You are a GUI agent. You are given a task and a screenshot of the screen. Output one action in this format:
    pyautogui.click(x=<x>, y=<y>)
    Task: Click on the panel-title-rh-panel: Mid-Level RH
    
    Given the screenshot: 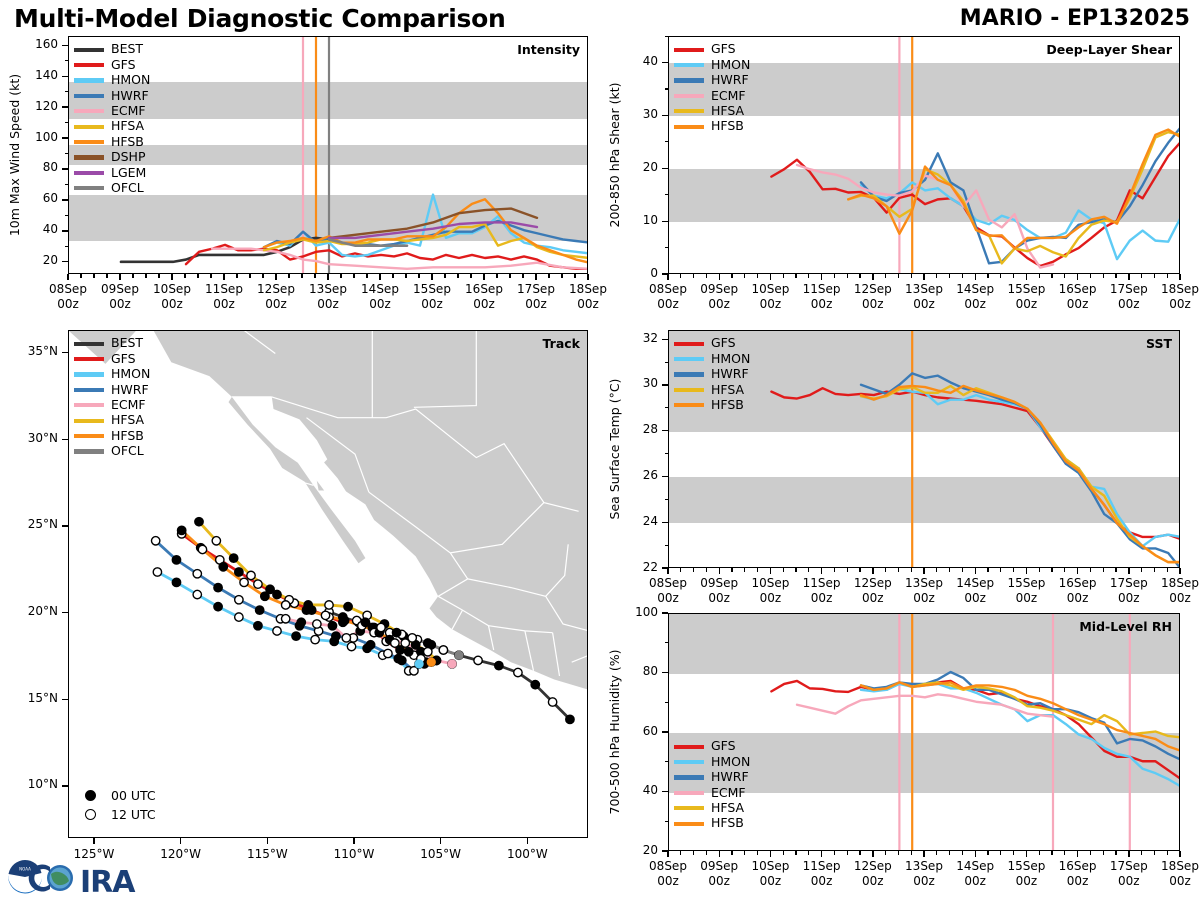 What is the action you would take?
    pyautogui.click(x=1125, y=626)
    